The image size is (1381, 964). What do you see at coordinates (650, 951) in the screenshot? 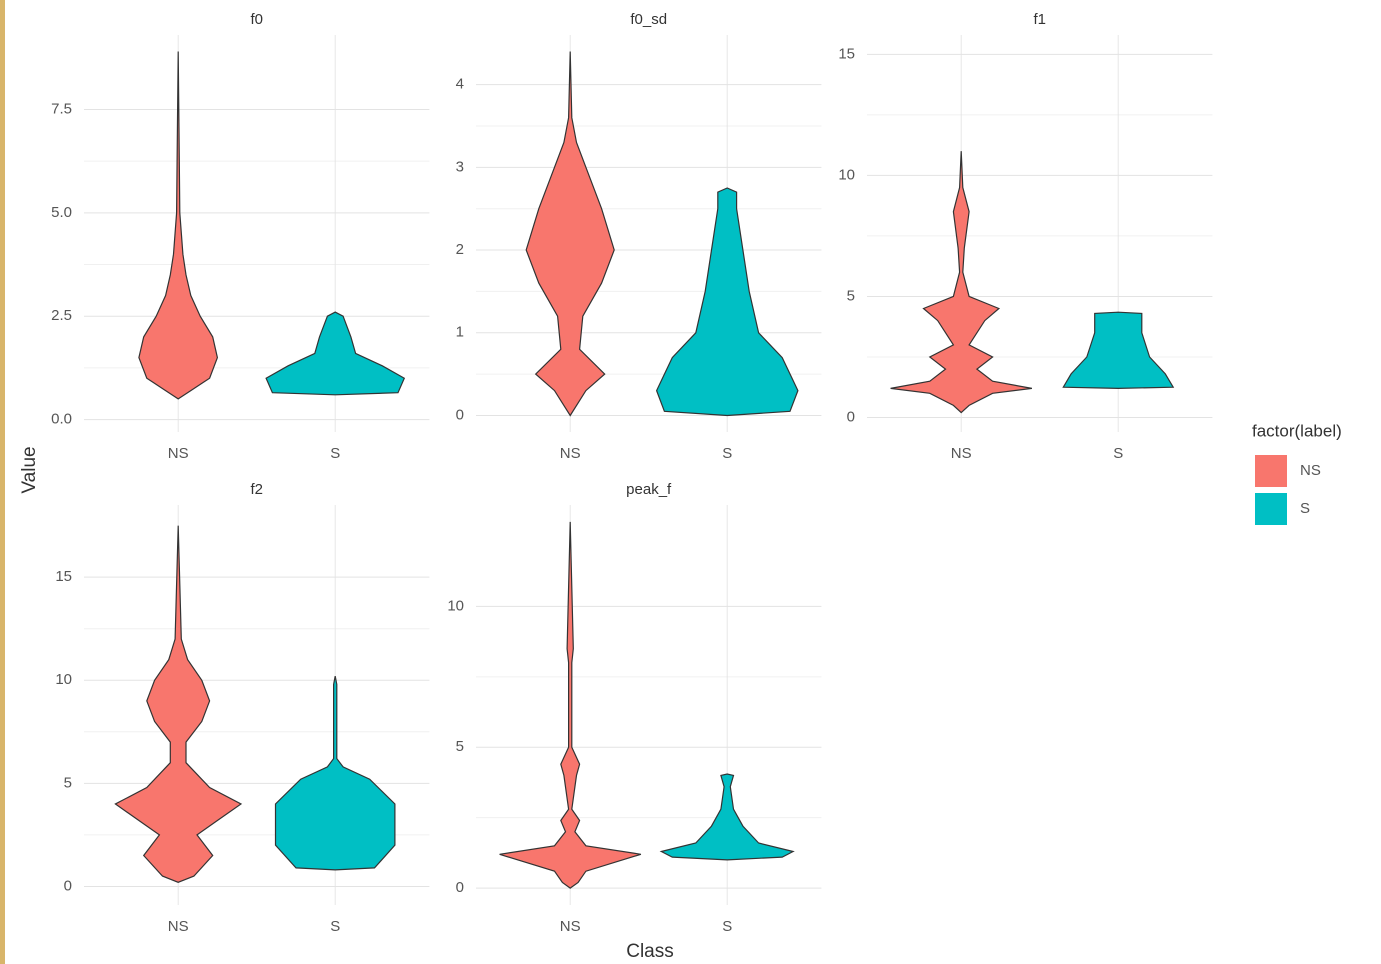
I see `x-axis-title: Class` at bounding box center [650, 951].